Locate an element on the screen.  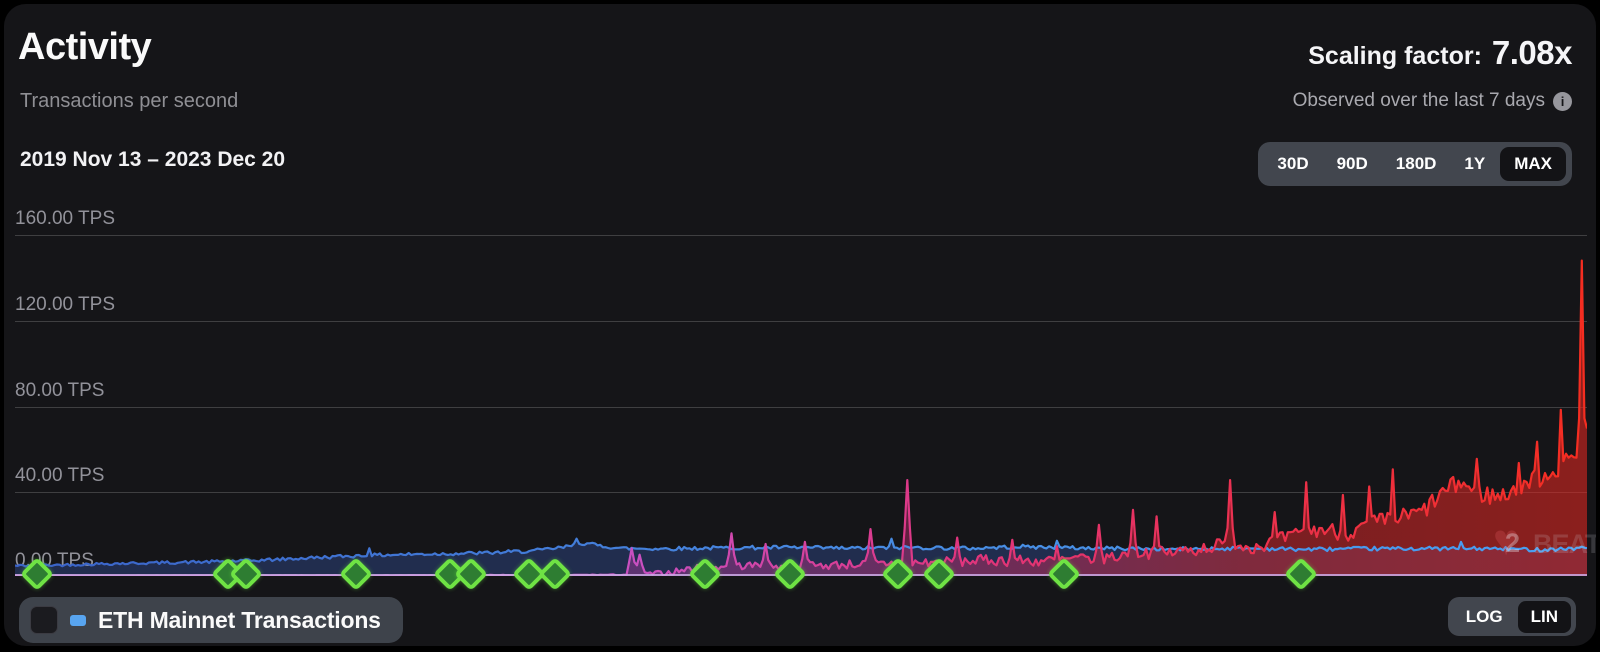
scale-log: LOG is located at coordinates (1484, 616).